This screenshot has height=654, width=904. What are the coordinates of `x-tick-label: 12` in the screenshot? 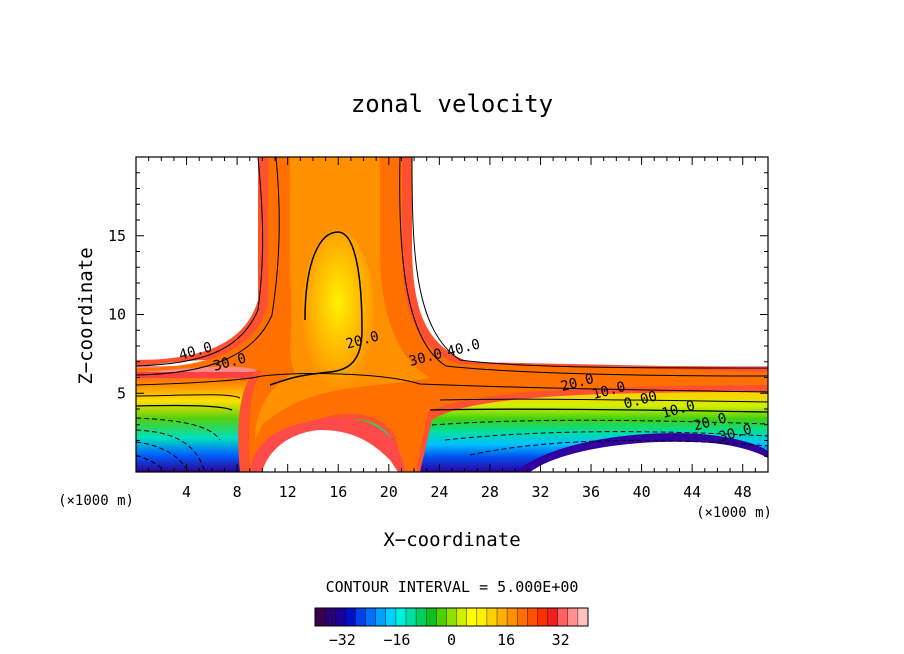 It's located at (288, 492).